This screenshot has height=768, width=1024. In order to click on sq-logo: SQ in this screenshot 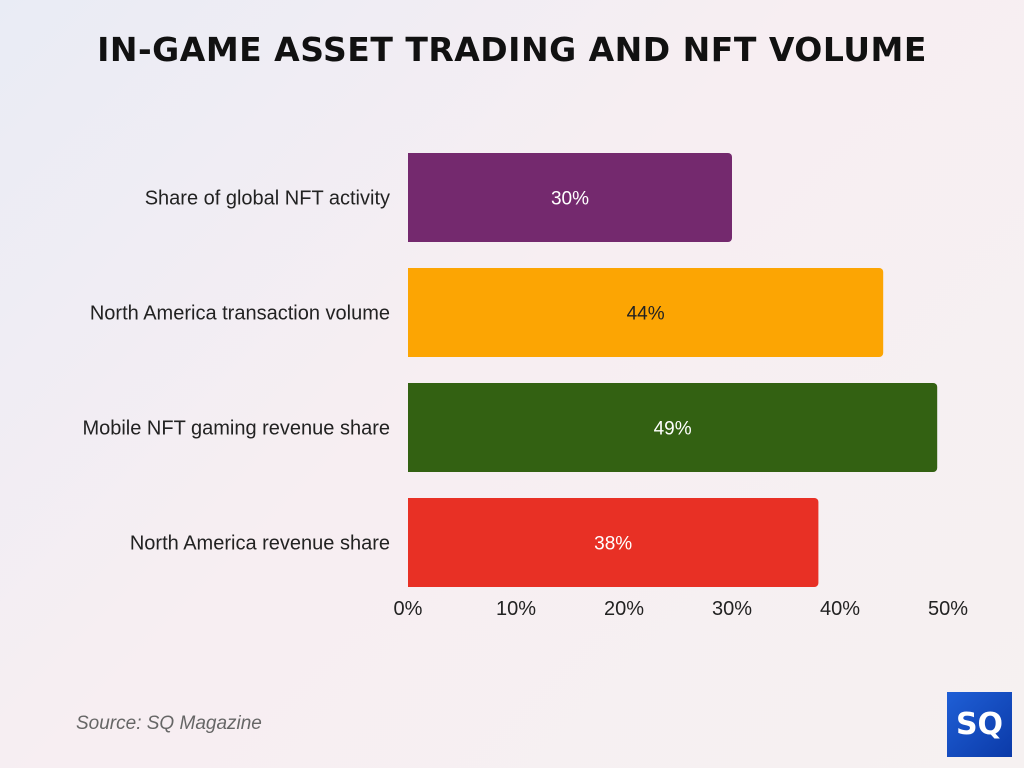, I will do `click(979, 724)`.